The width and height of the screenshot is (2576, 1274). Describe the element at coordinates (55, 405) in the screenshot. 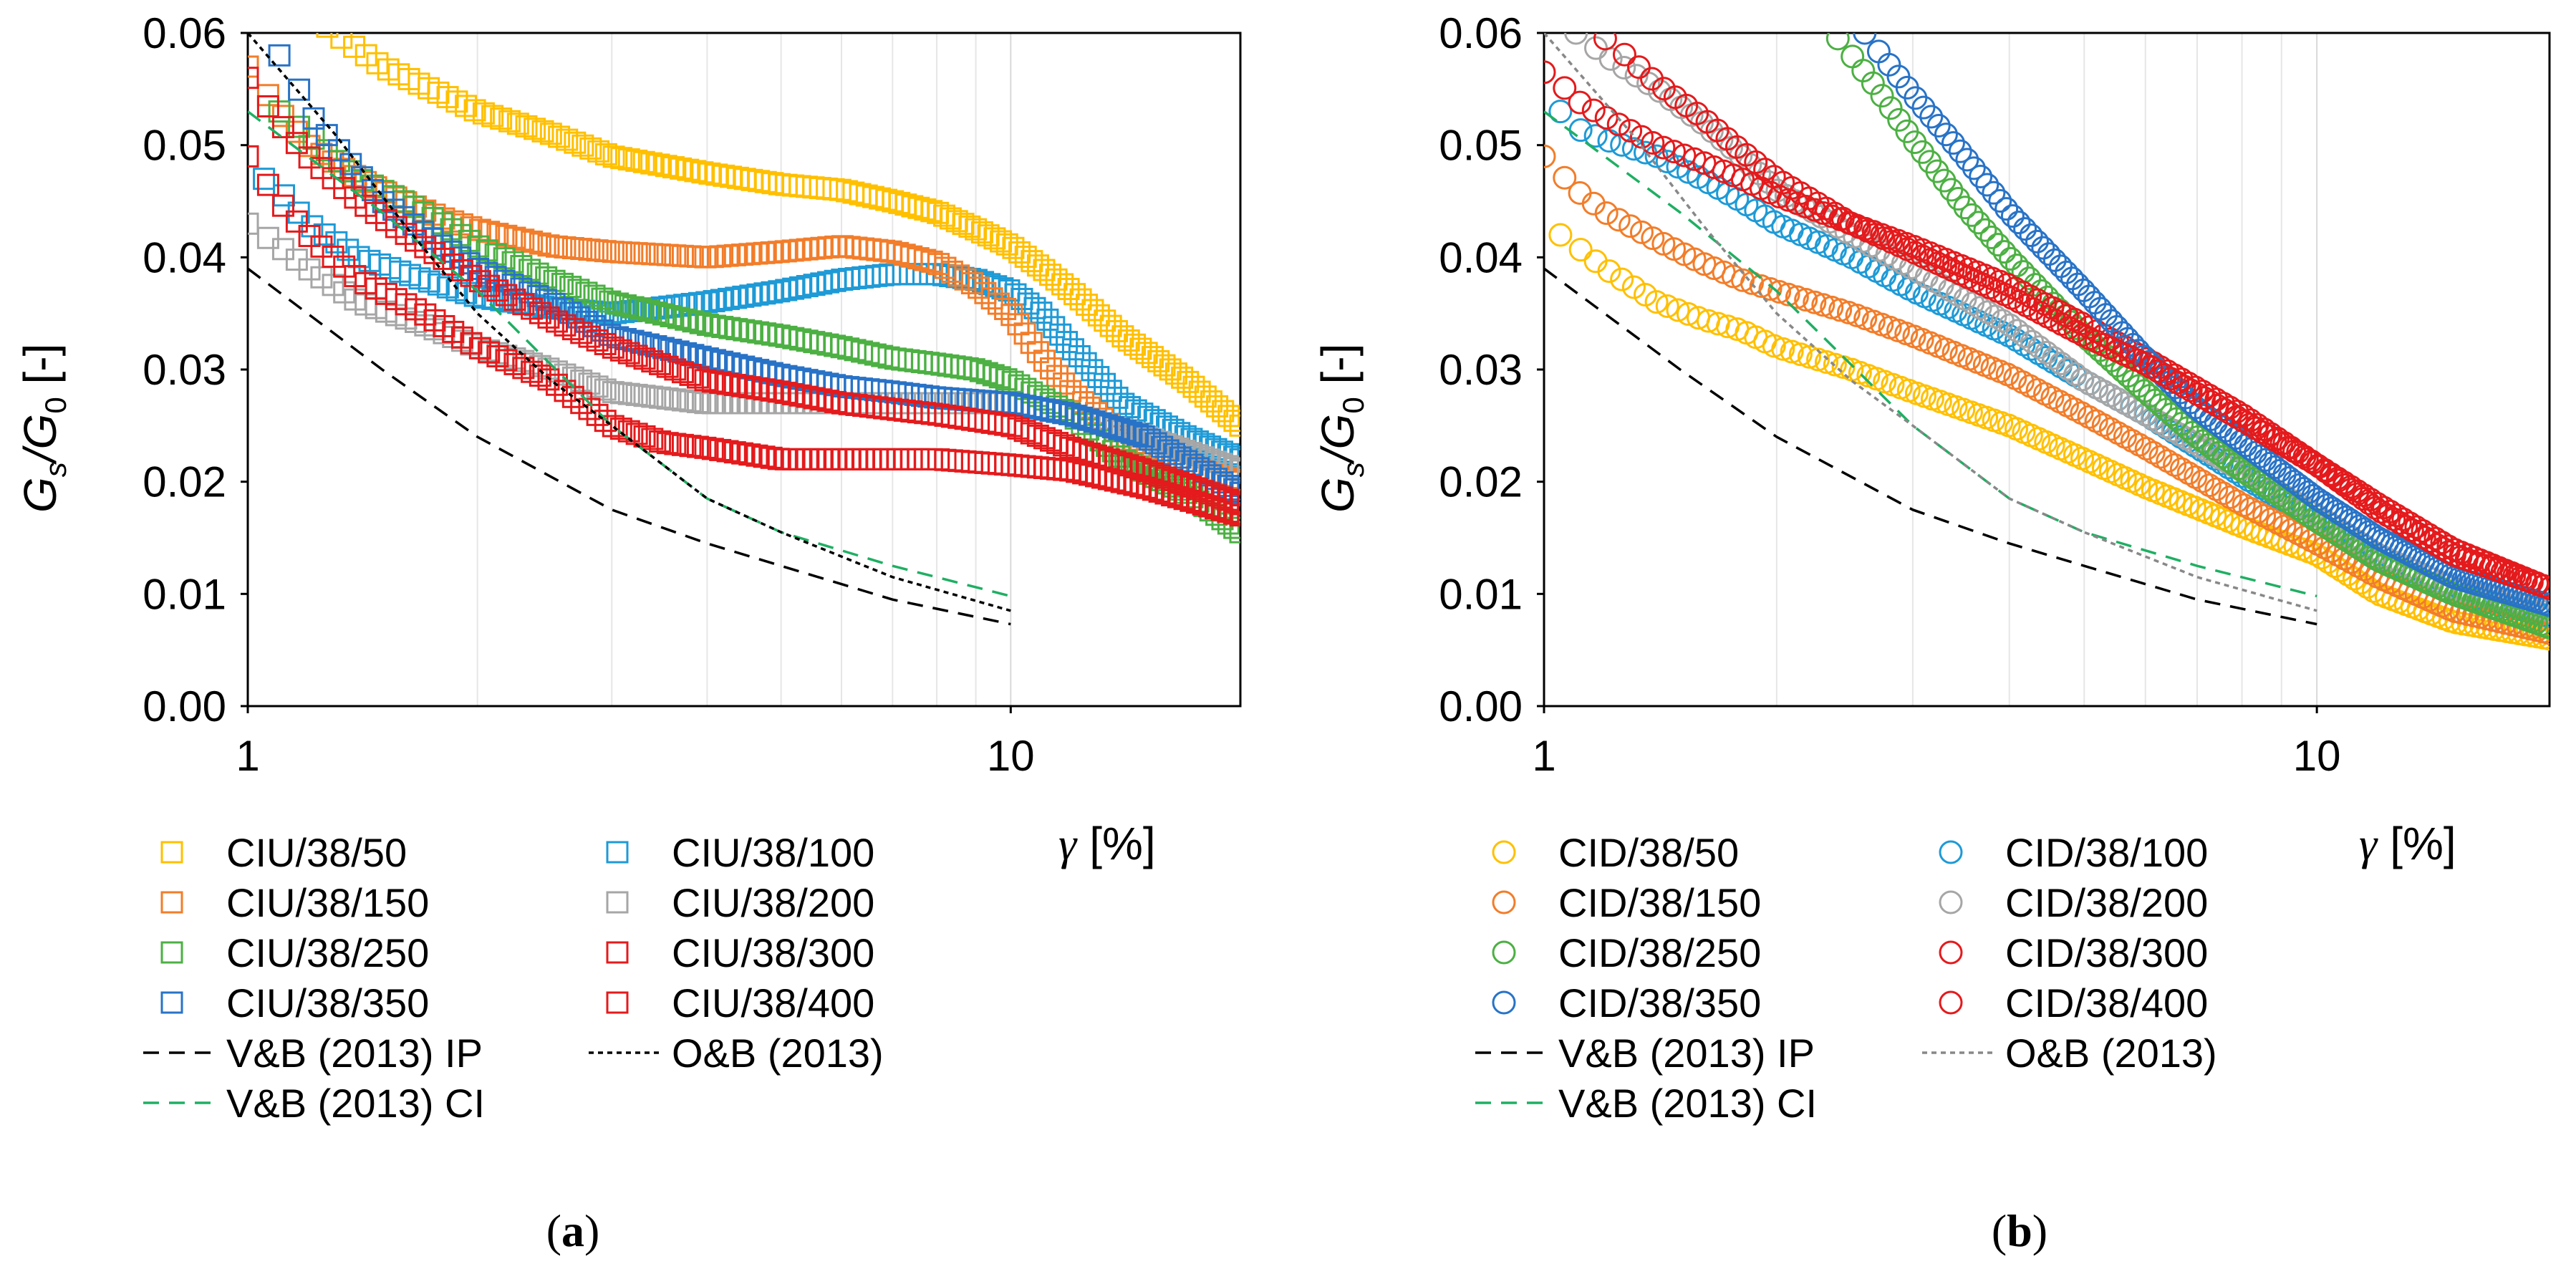

I see `y-axis-label-sub: 0` at that location.